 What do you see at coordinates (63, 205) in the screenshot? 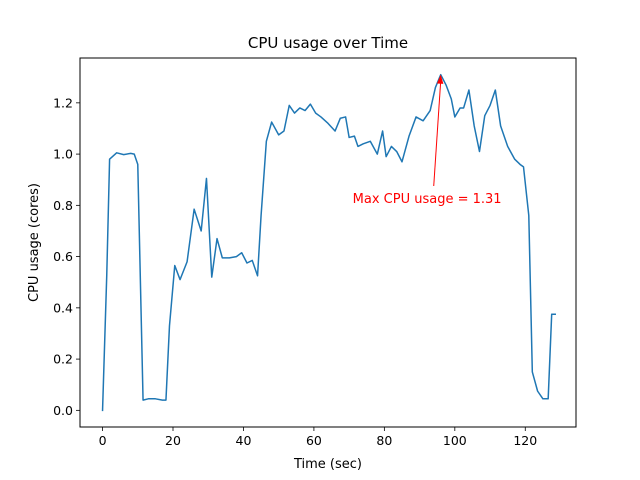
I see `y-tick-label: 0.8` at bounding box center [63, 205].